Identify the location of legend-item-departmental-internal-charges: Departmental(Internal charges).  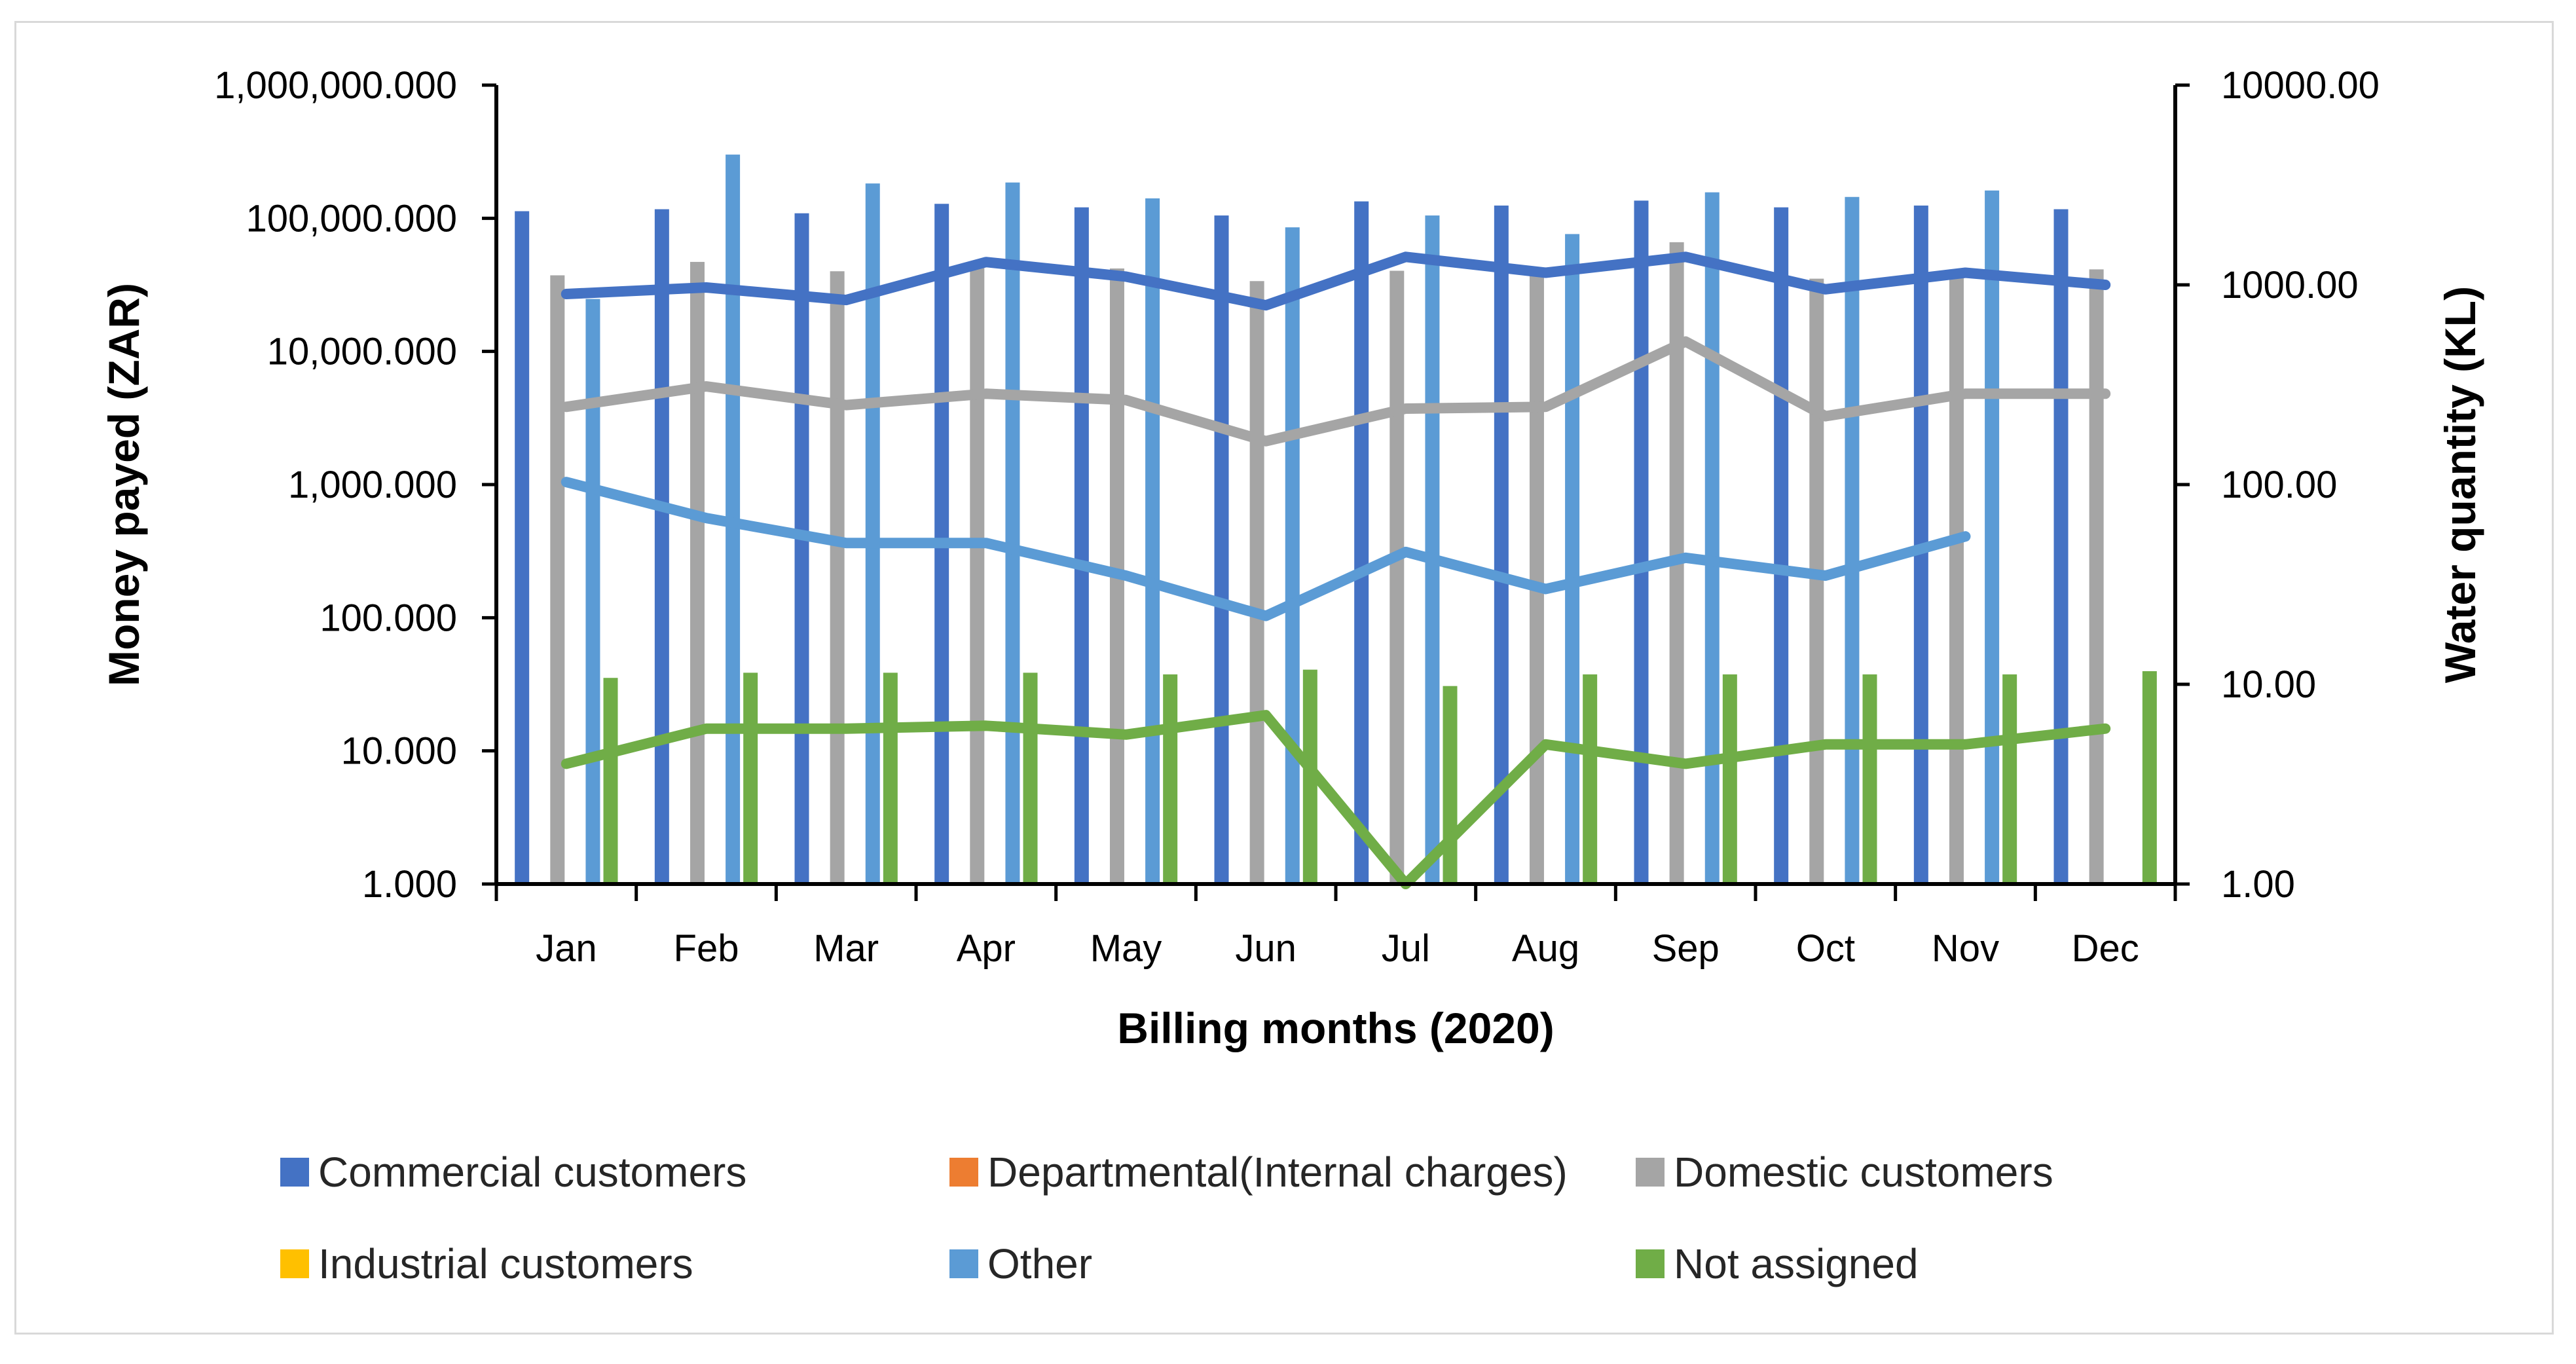
(1258, 1172).